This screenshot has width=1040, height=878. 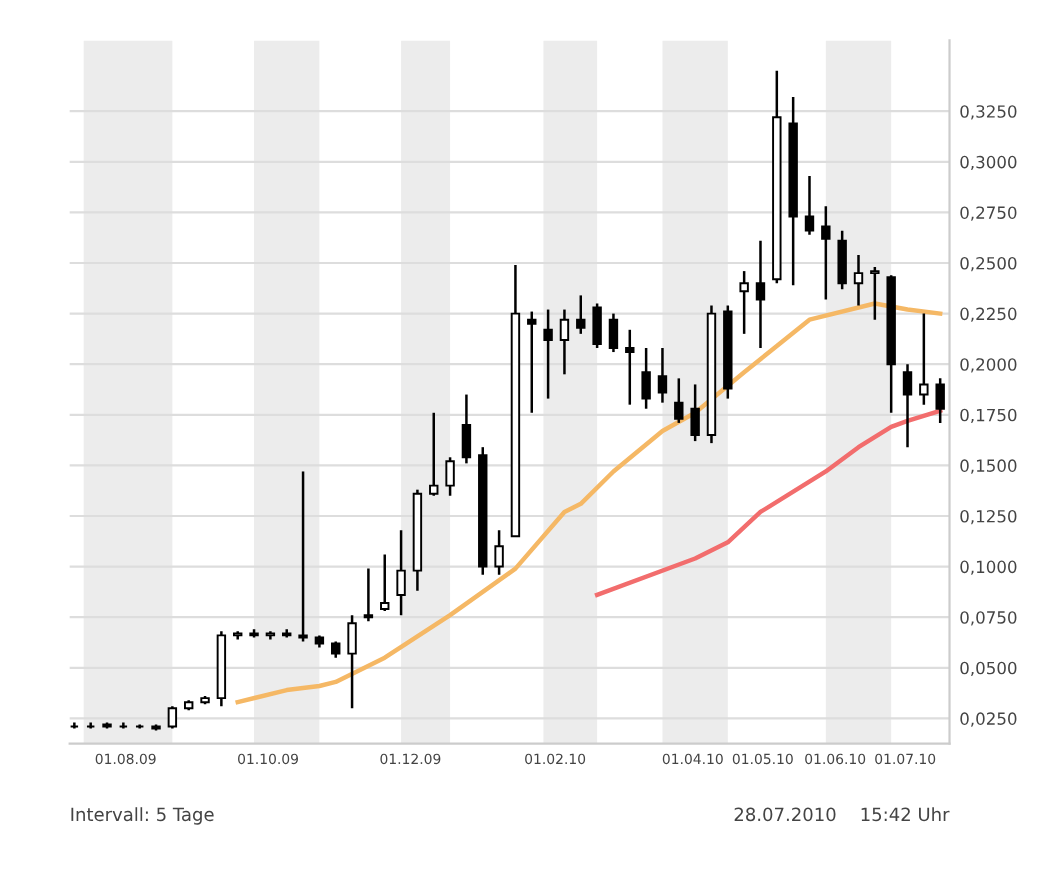 I want to click on y-tick-label: 0,2000, so click(x=988, y=365).